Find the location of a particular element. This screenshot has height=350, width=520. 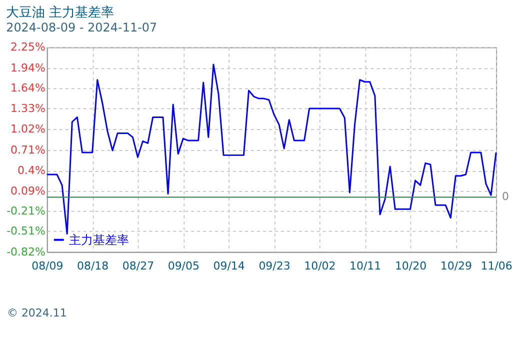

x-tick-label: 10/11 is located at coordinates (366, 265).